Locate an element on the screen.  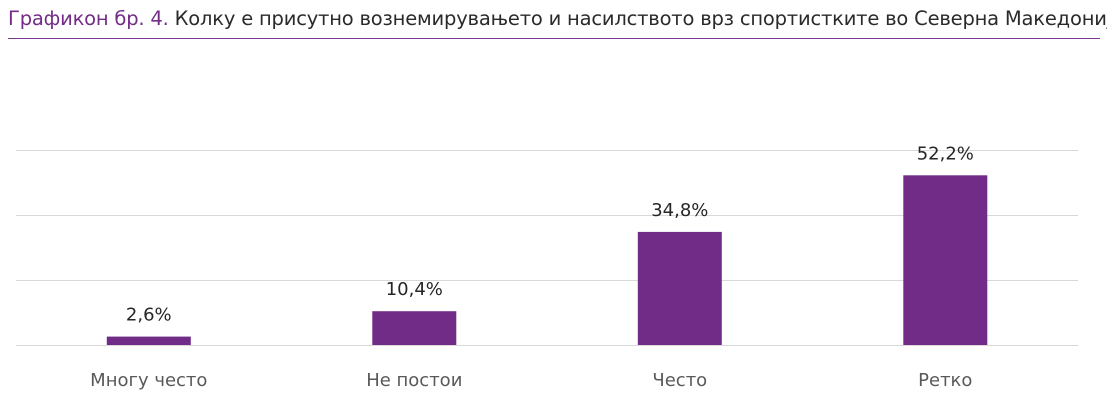
data-label: 10,4% is located at coordinates (414, 289).